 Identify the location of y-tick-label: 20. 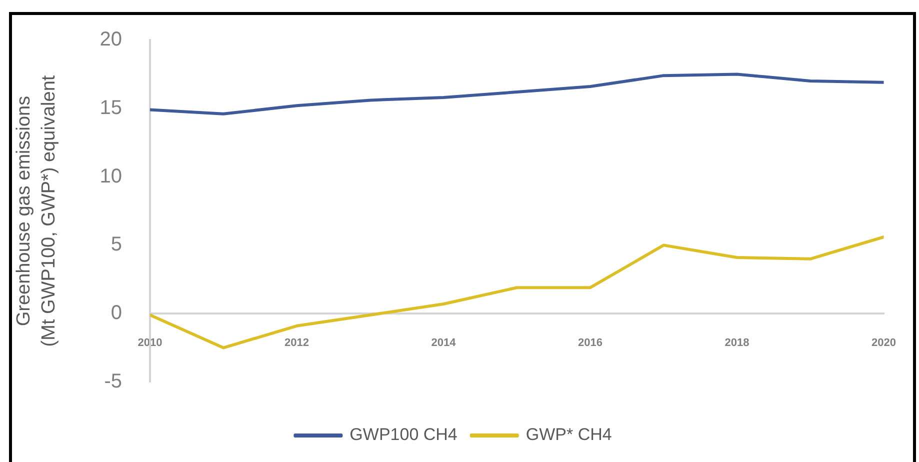
(111, 39).